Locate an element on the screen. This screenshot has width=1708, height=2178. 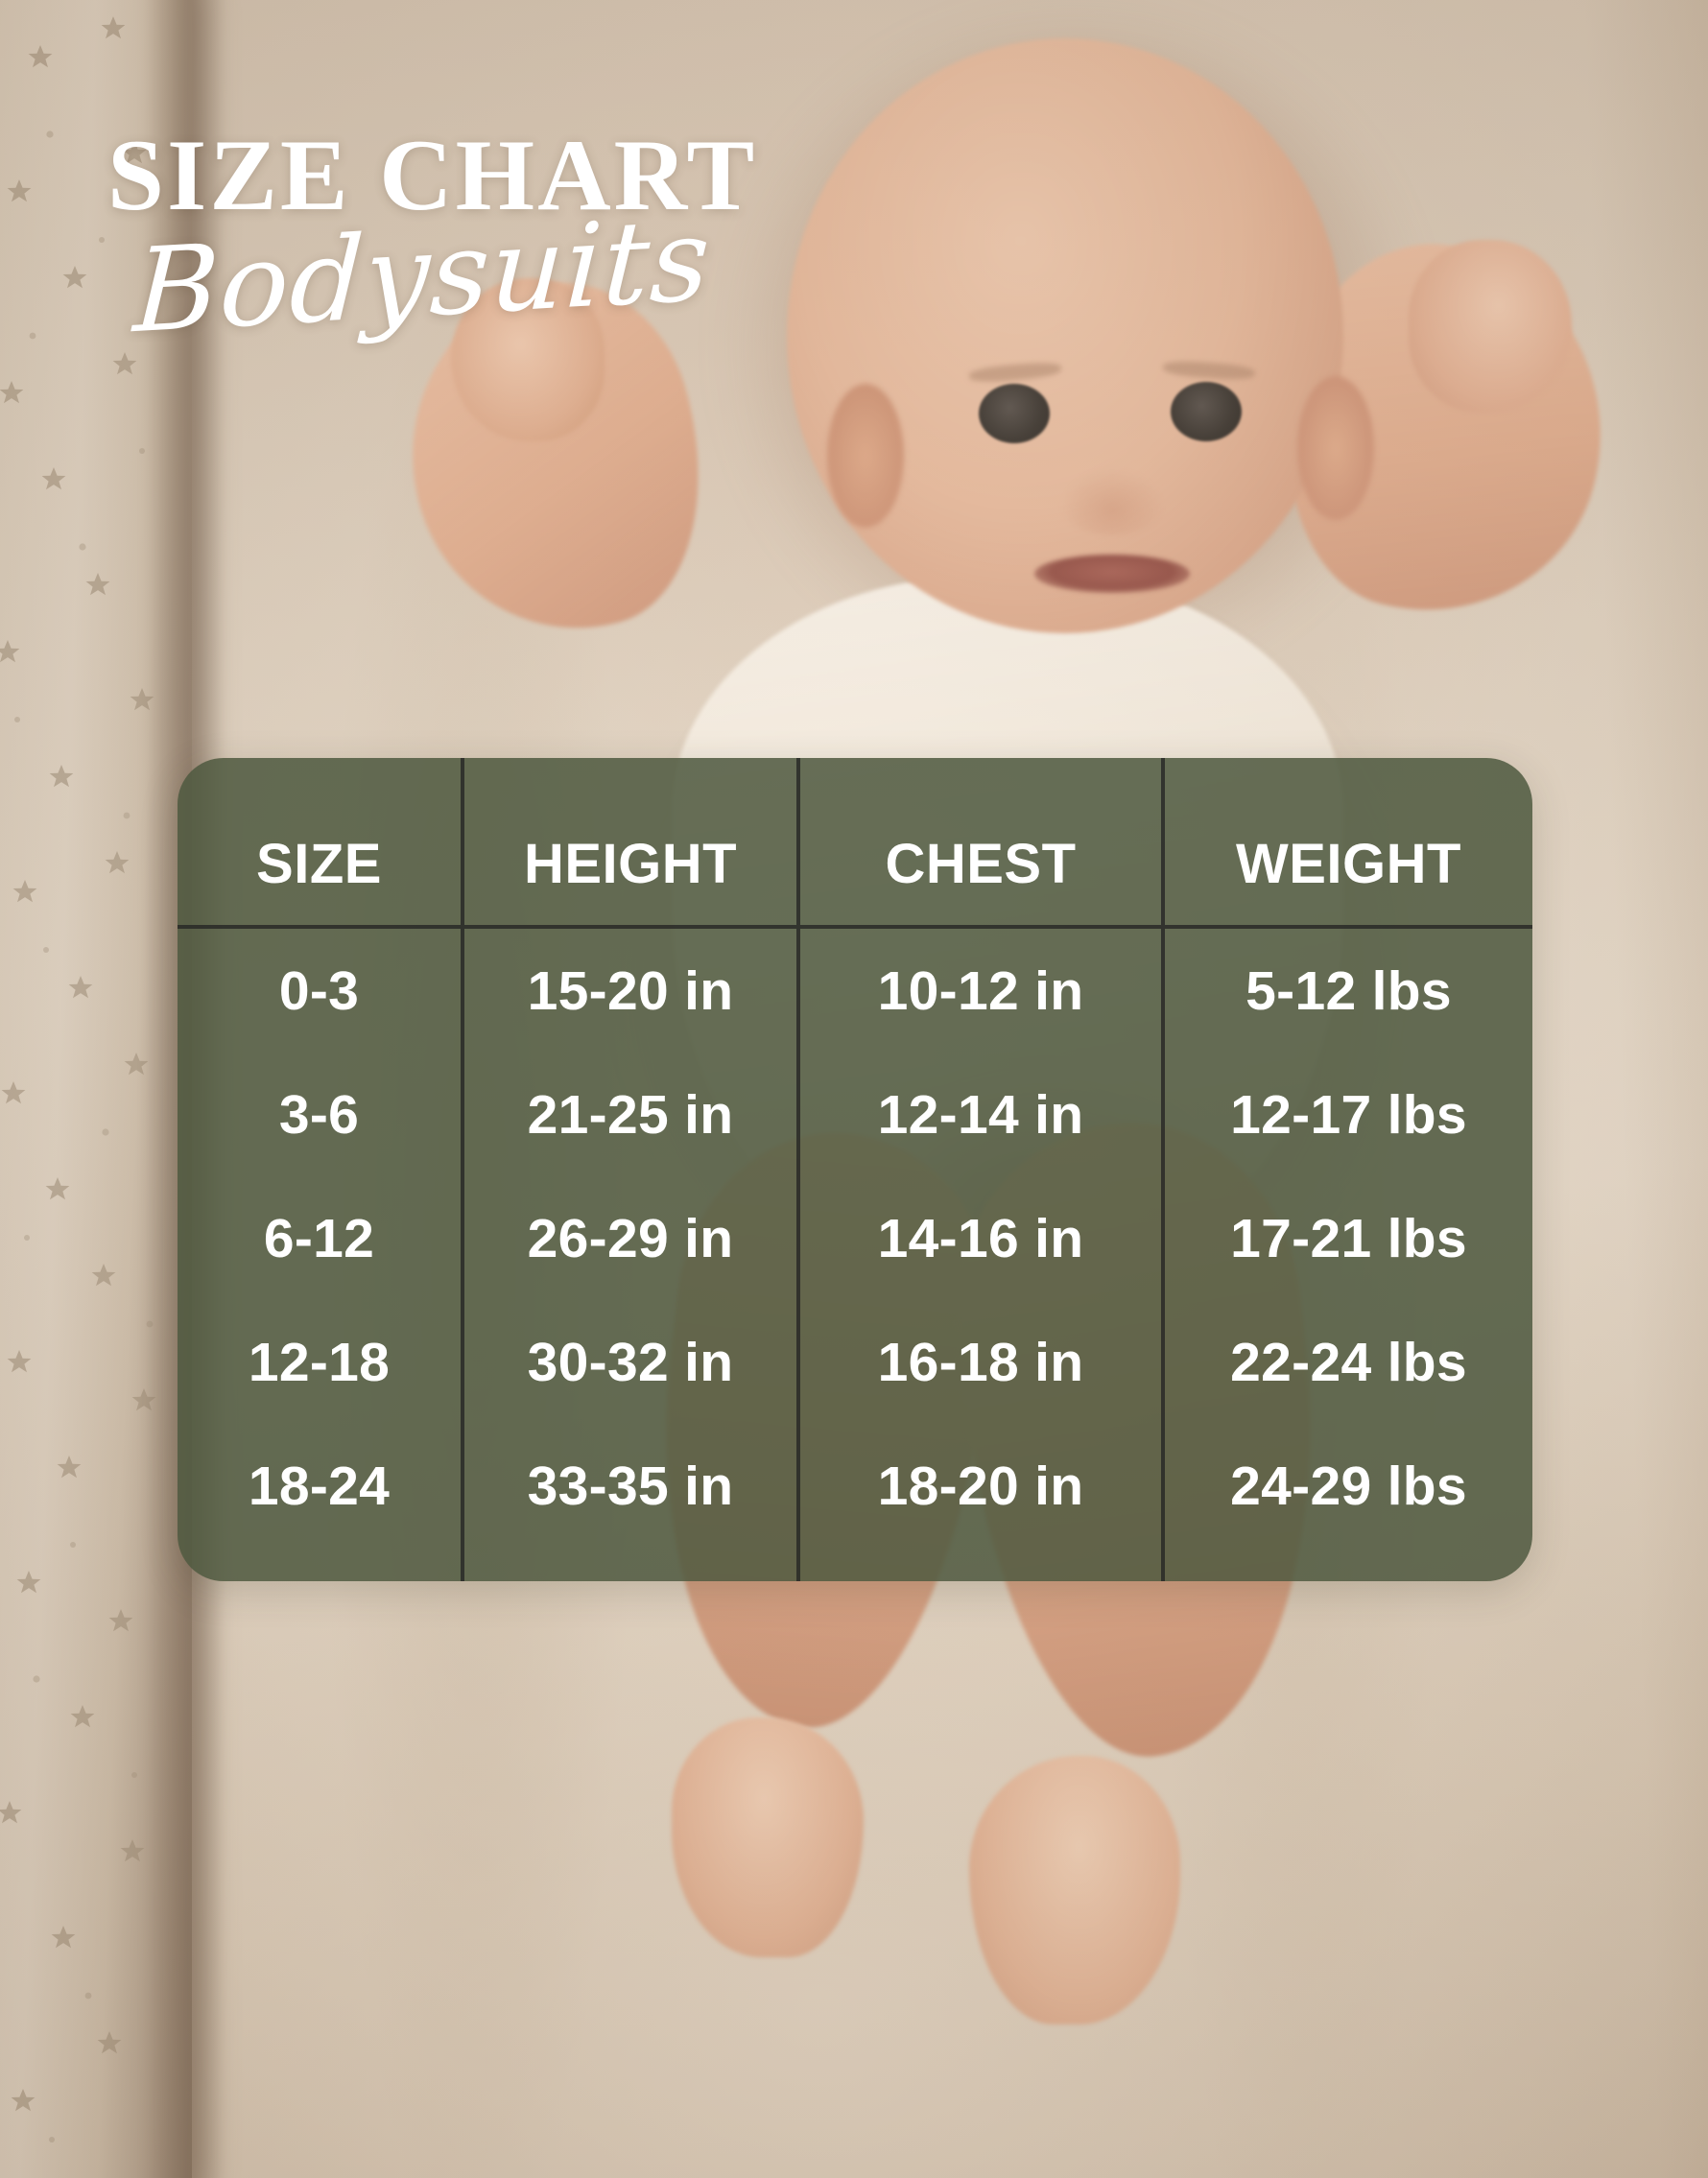
table-row: 0-3 15-20 in 10-12 in 5-12 lbs is located at coordinates (855, 990).